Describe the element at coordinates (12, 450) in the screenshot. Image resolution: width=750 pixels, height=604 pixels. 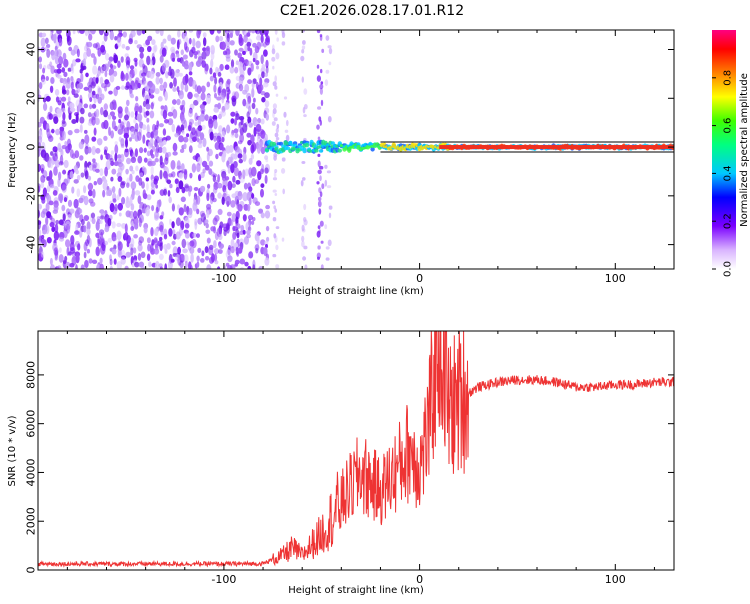
I see `snr-ylabel: SNR (10 * v/v)` at that location.